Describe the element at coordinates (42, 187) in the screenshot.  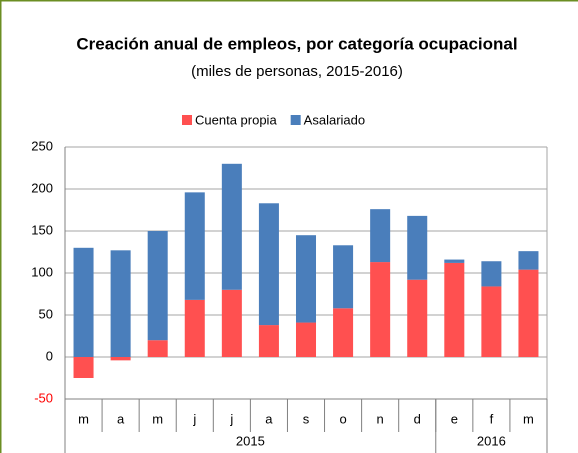
I see `y-tick-label: 200` at that location.